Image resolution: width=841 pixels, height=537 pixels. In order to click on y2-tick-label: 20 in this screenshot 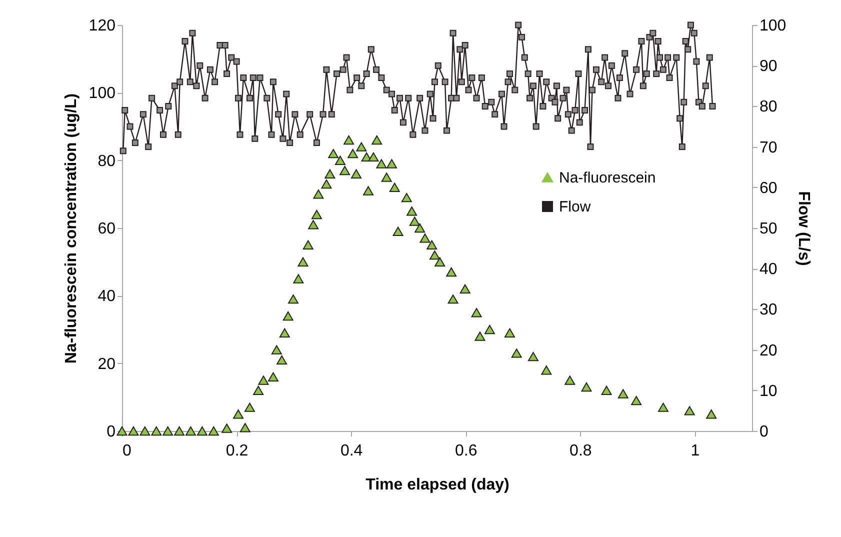, I will do `click(769, 351)`.